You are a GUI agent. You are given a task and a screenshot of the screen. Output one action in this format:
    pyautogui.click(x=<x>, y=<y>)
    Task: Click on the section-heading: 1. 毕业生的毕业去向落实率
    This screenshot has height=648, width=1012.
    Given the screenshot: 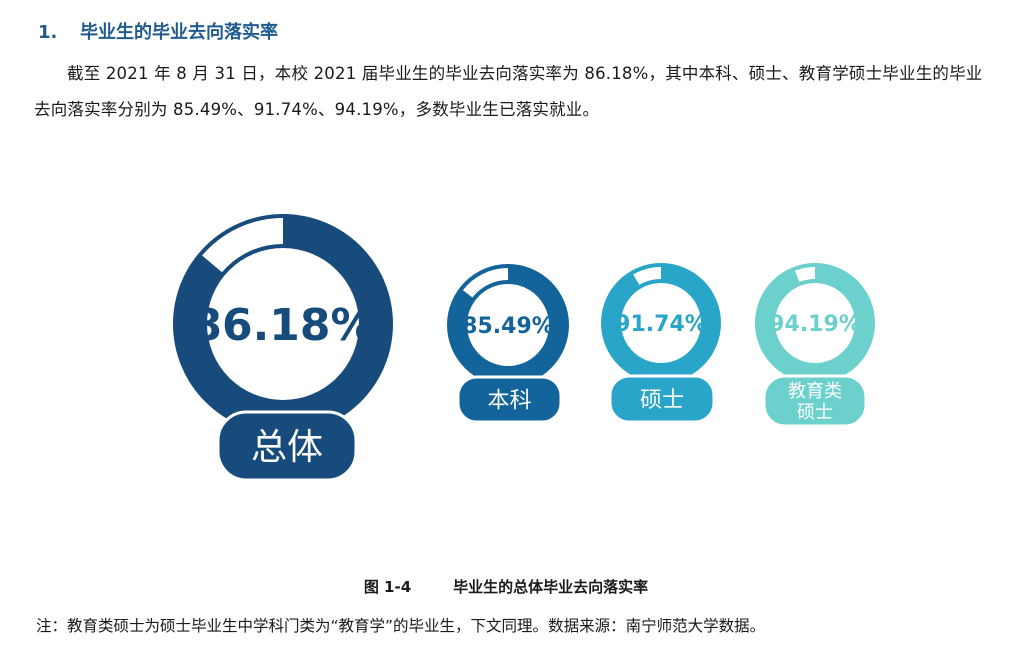 What is the action you would take?
    pyautogui.click(x=158, y=31)
    